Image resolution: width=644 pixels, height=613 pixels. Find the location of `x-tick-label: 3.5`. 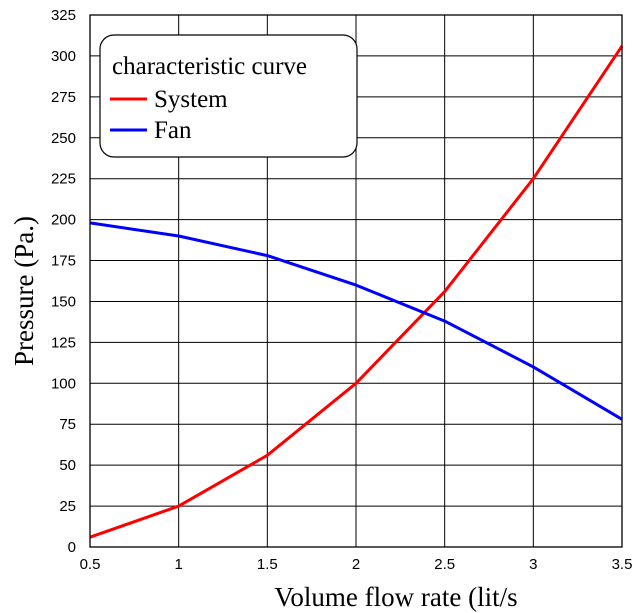

x-tick-label: 3.5 is located at coordinates (622, 564).